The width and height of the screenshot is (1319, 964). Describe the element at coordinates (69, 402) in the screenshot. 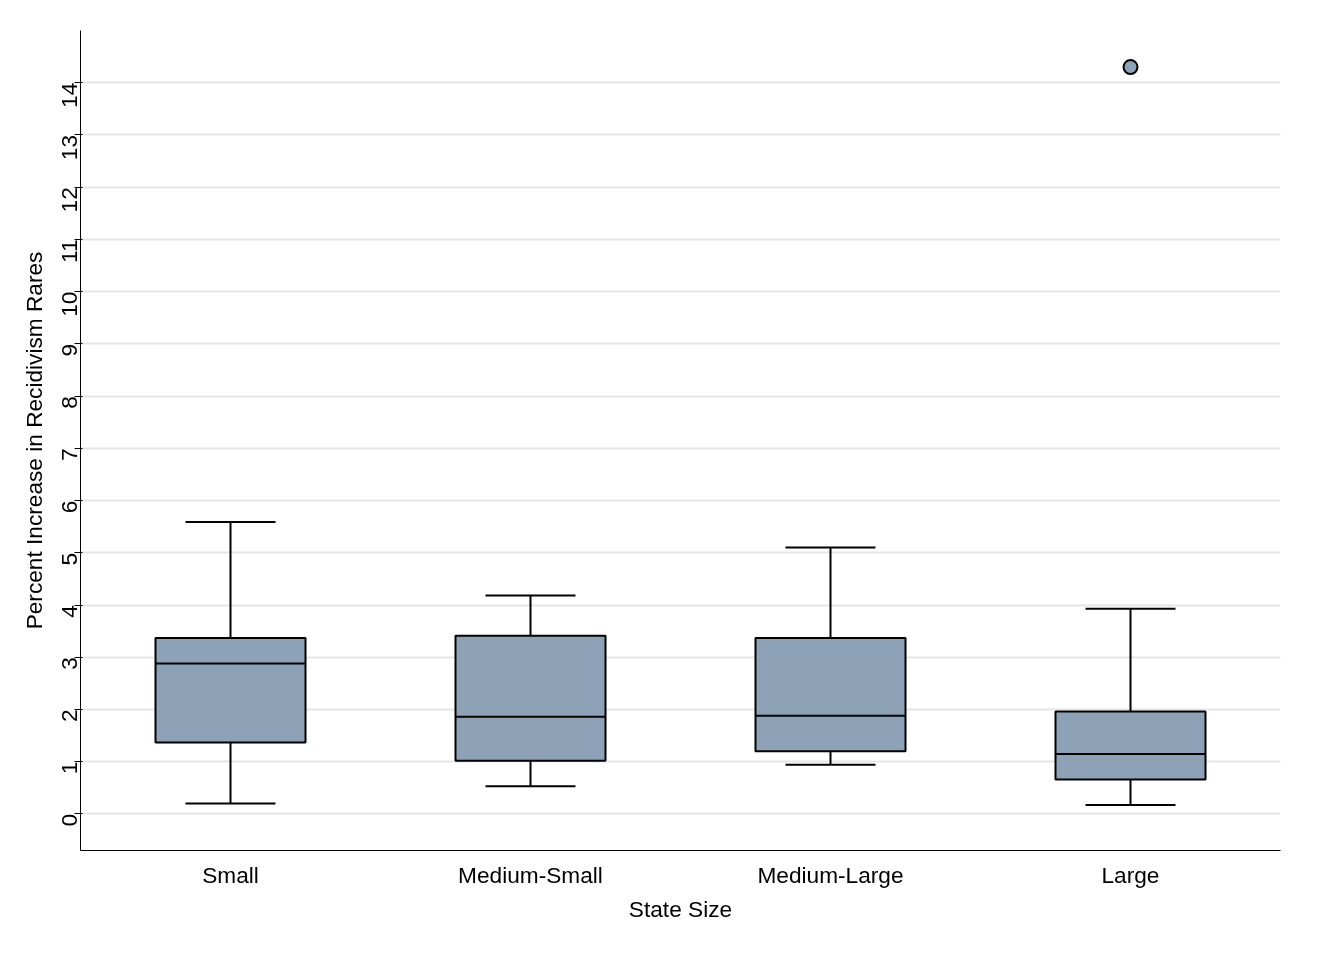

I see `y-tick-label: 8` at that location.